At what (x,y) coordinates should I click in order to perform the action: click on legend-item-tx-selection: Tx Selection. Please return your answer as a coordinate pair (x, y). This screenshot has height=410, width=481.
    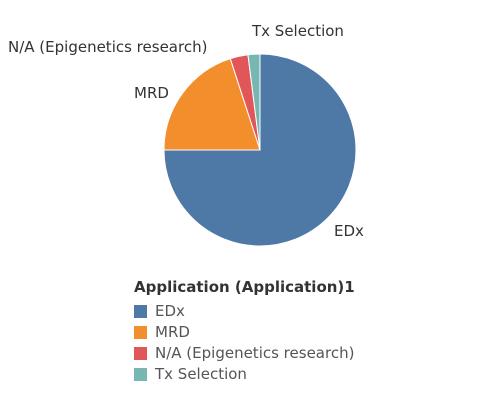
    Looking at the image, I should click on (244, 374).